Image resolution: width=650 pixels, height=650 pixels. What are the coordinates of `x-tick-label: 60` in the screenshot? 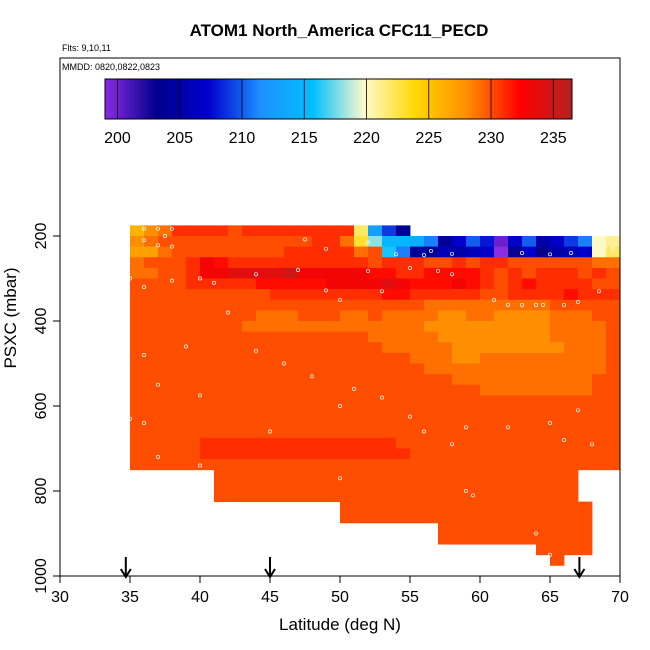 It's located at (480, 597).